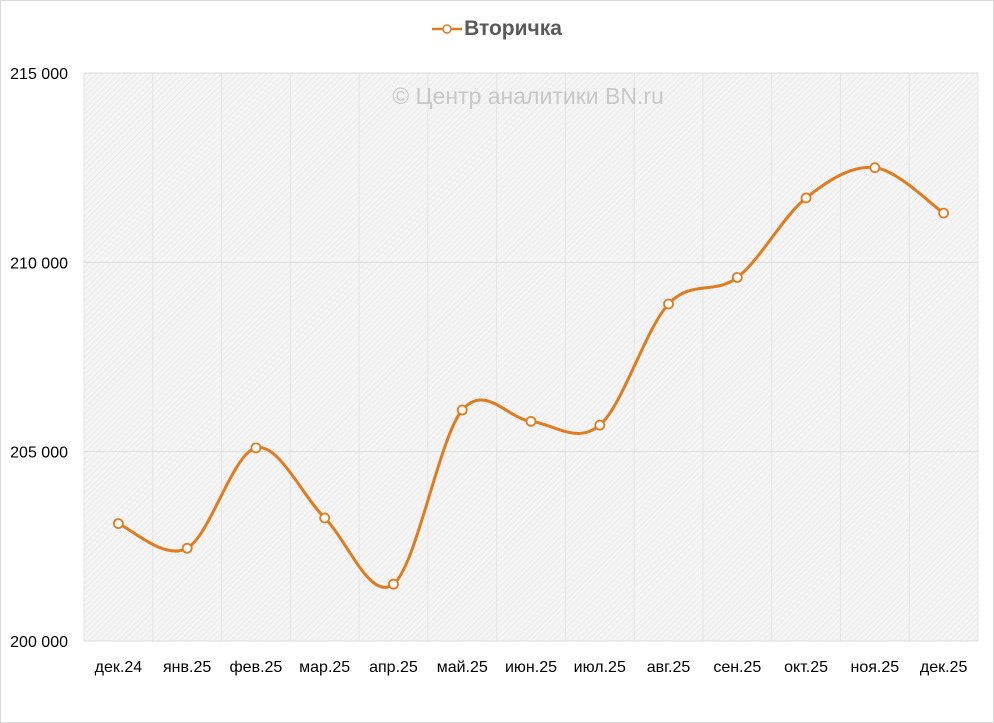 This screenshot has height=723, width=994. What do you see at coordinates (944, 667) in the screenshot?
I see `x-tick-label: дек.25` at bounding box center [944, 667].